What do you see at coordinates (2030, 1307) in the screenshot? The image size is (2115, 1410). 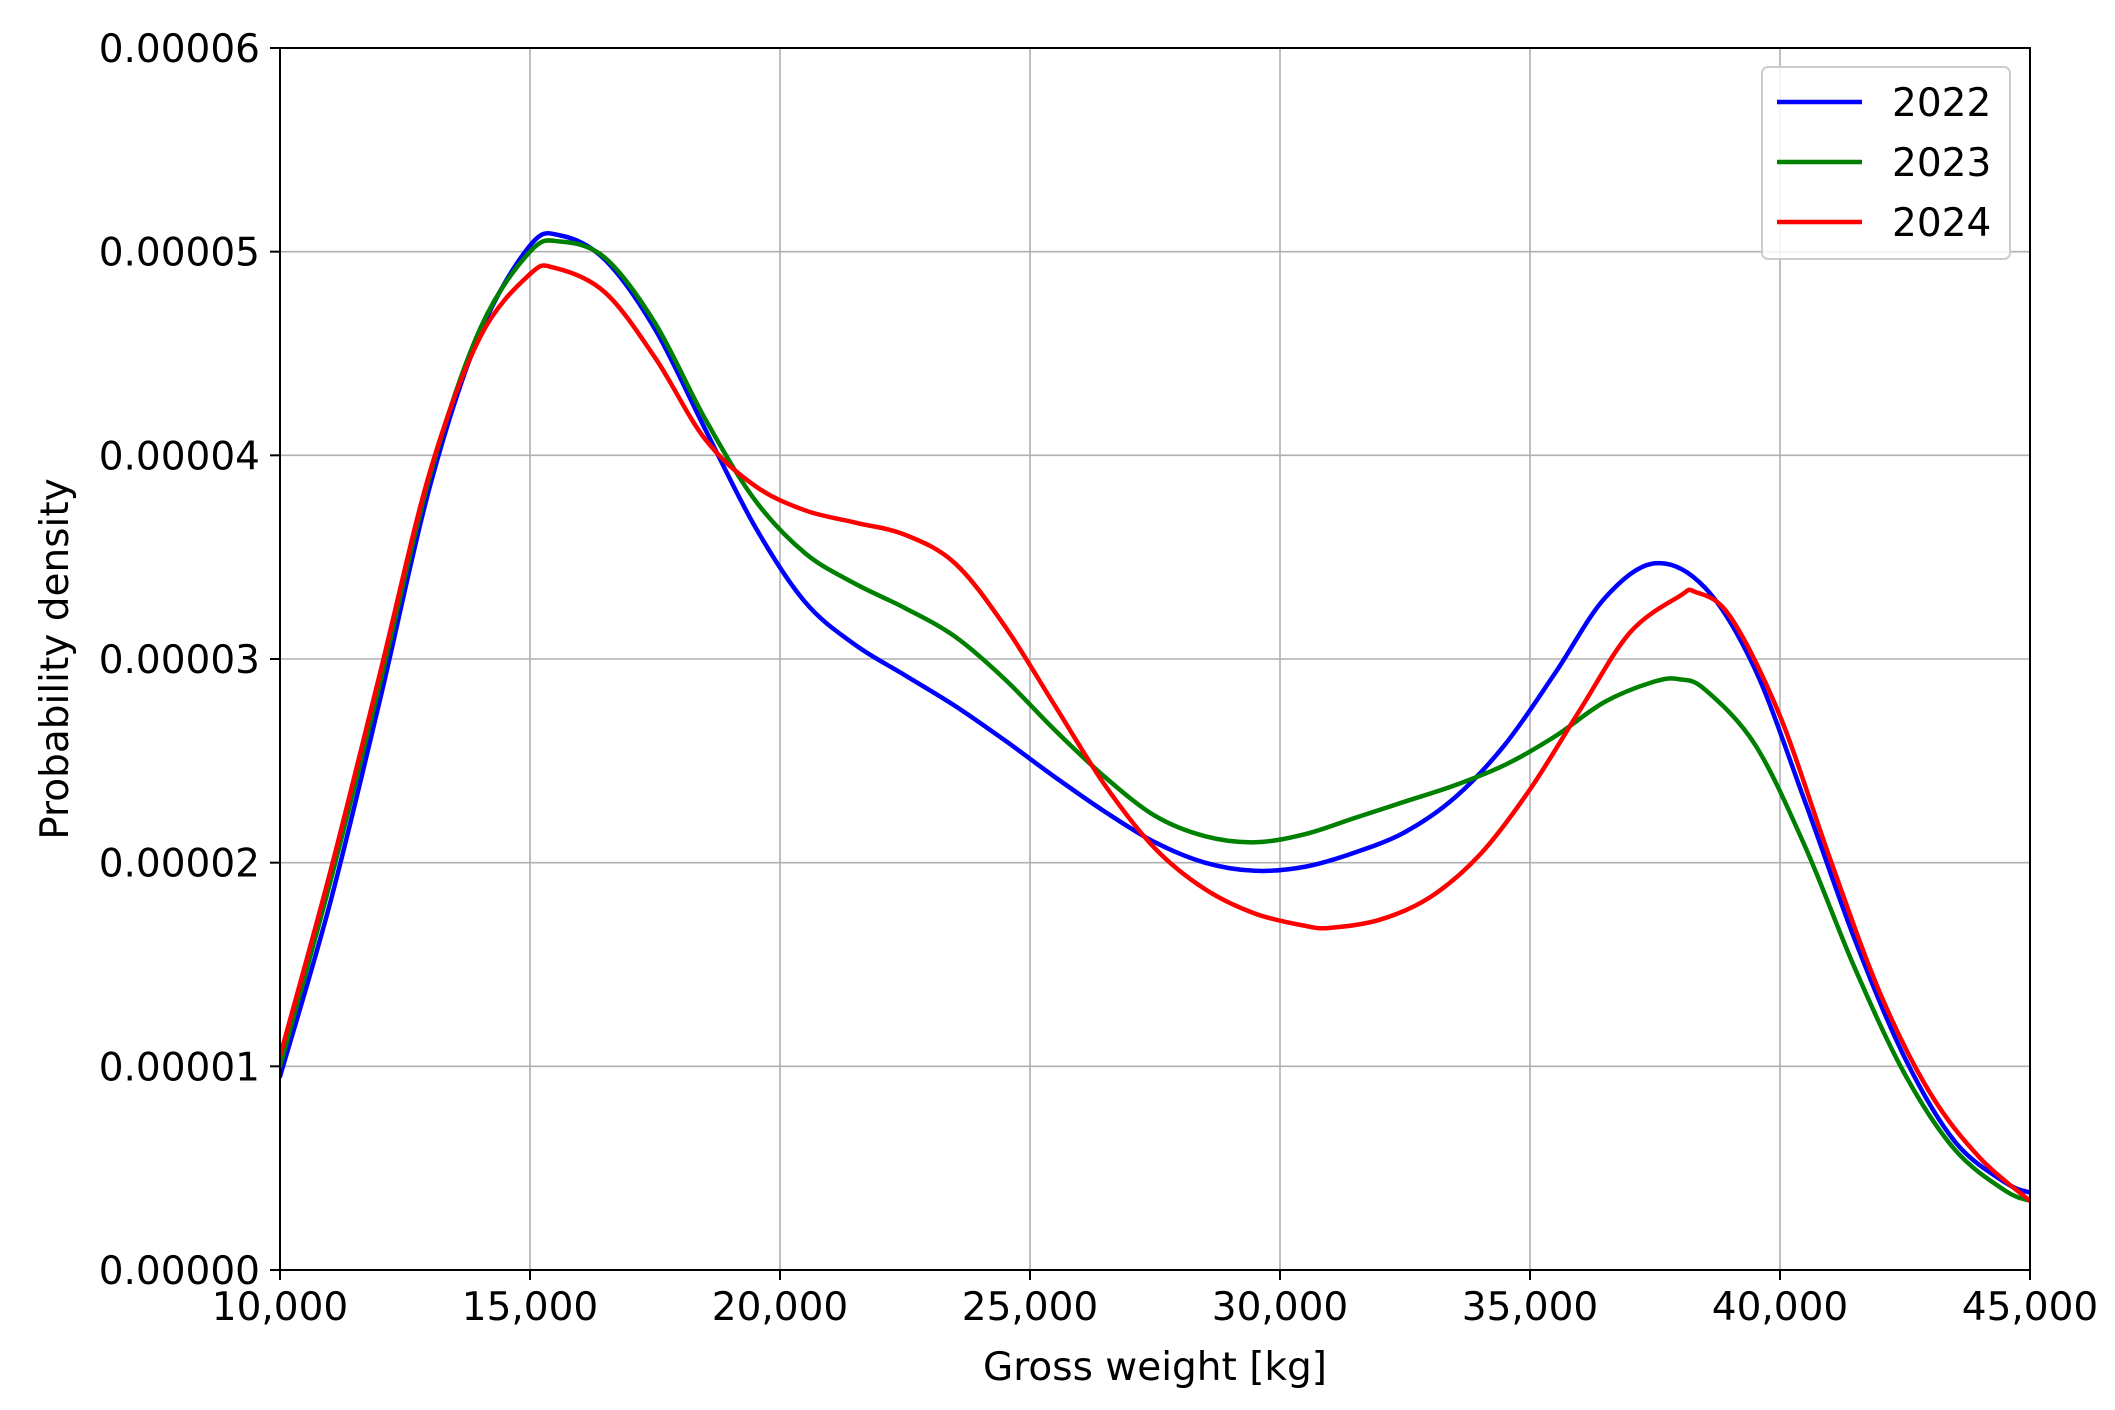 I see `x-tick-label: 45,000` at bounding box center [2030, 1307].